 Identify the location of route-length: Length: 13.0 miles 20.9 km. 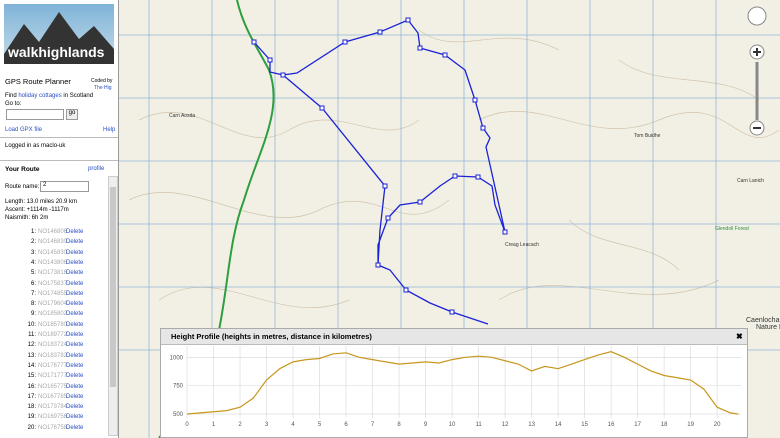
(41, 202).